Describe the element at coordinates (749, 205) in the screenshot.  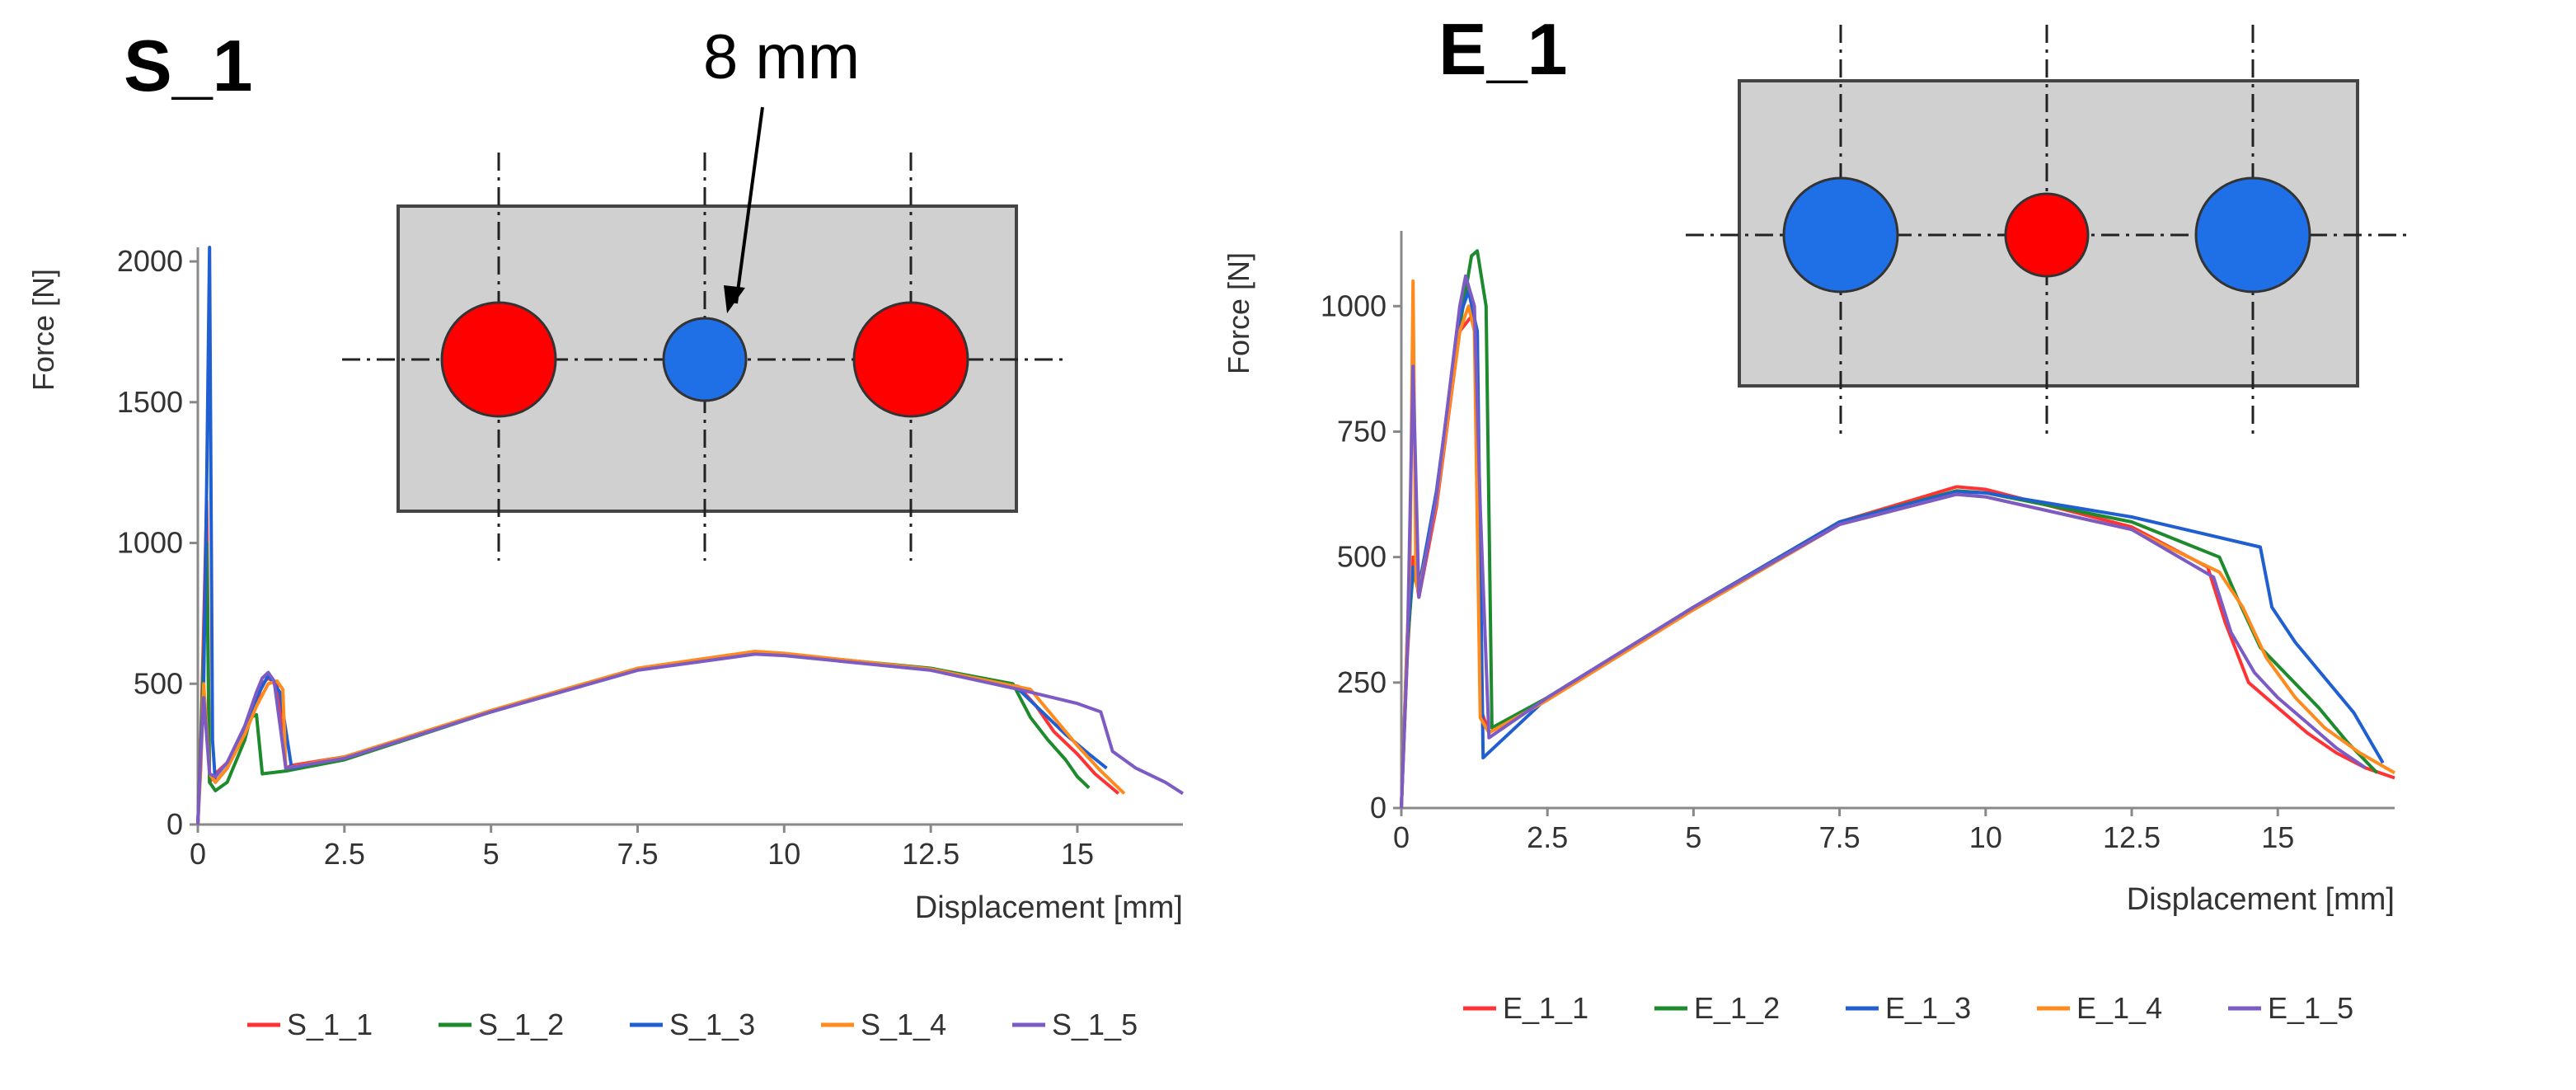
I see `annotation-arrow` at that location.